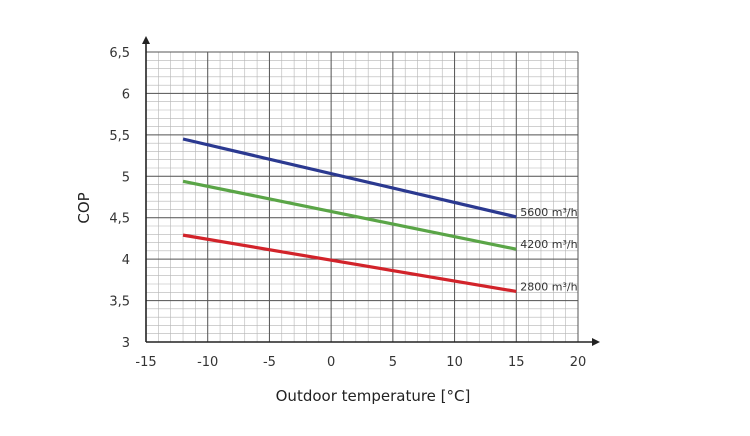  I want to click on y-tick-label: 5,5, so click(119, 136).